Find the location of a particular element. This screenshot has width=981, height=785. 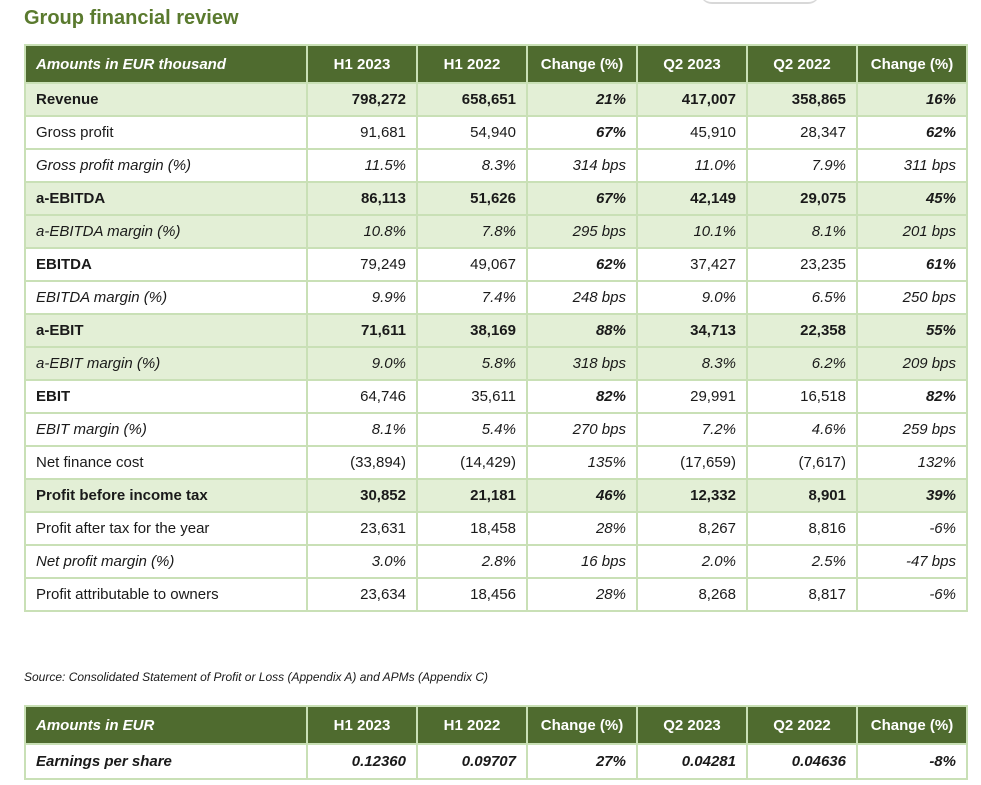

table-cell: 318 bps is located at coordinates (582, 363).